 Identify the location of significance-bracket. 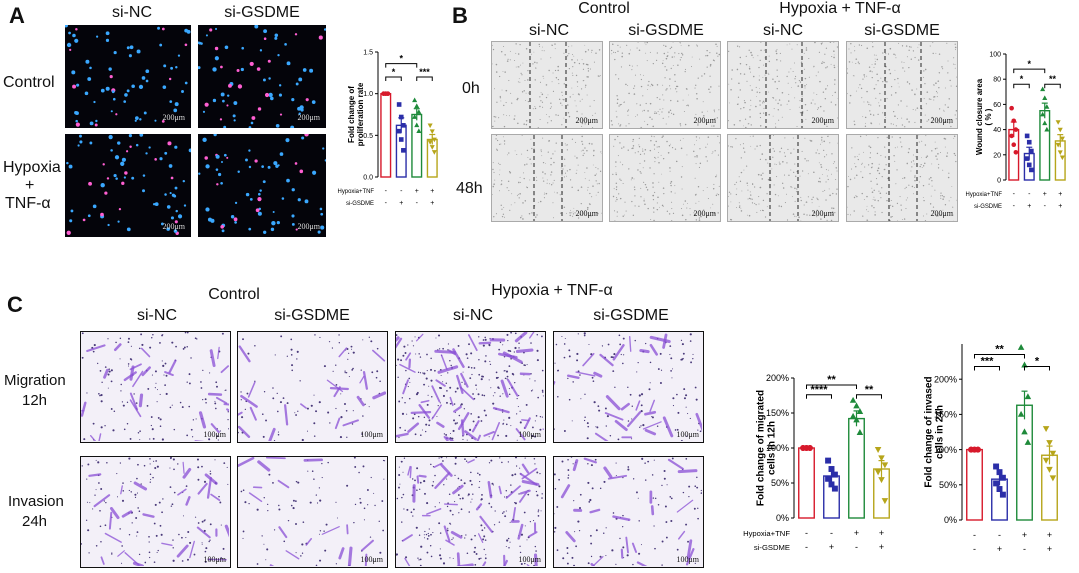
(424, 78).